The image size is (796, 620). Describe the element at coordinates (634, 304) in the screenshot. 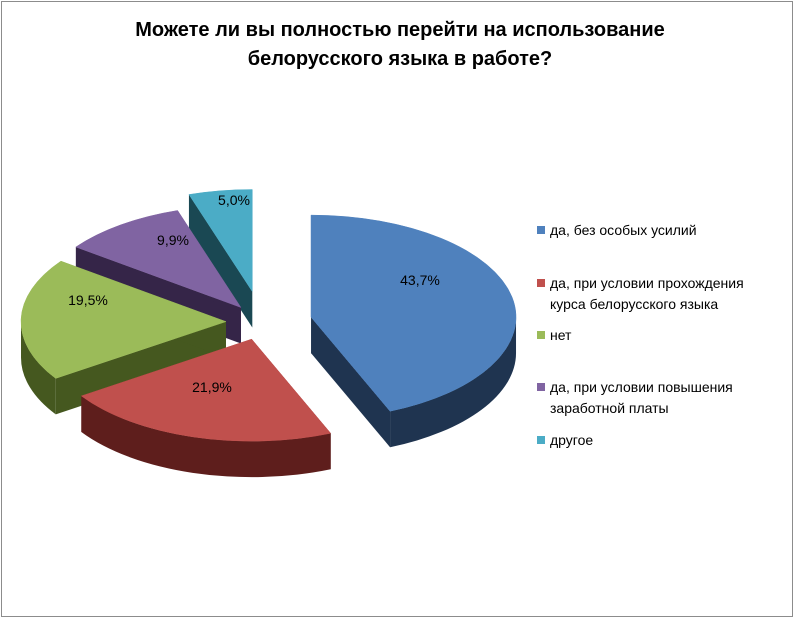

I see `legend-label: курса белорусского языка` at that location.